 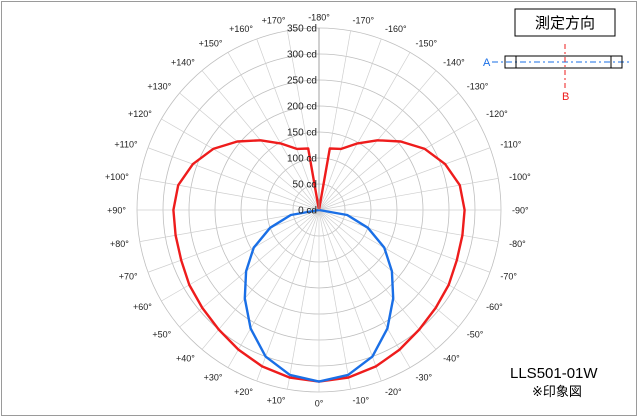 I want to click on legend-title: 測定方向, so click(x=565, y=23).